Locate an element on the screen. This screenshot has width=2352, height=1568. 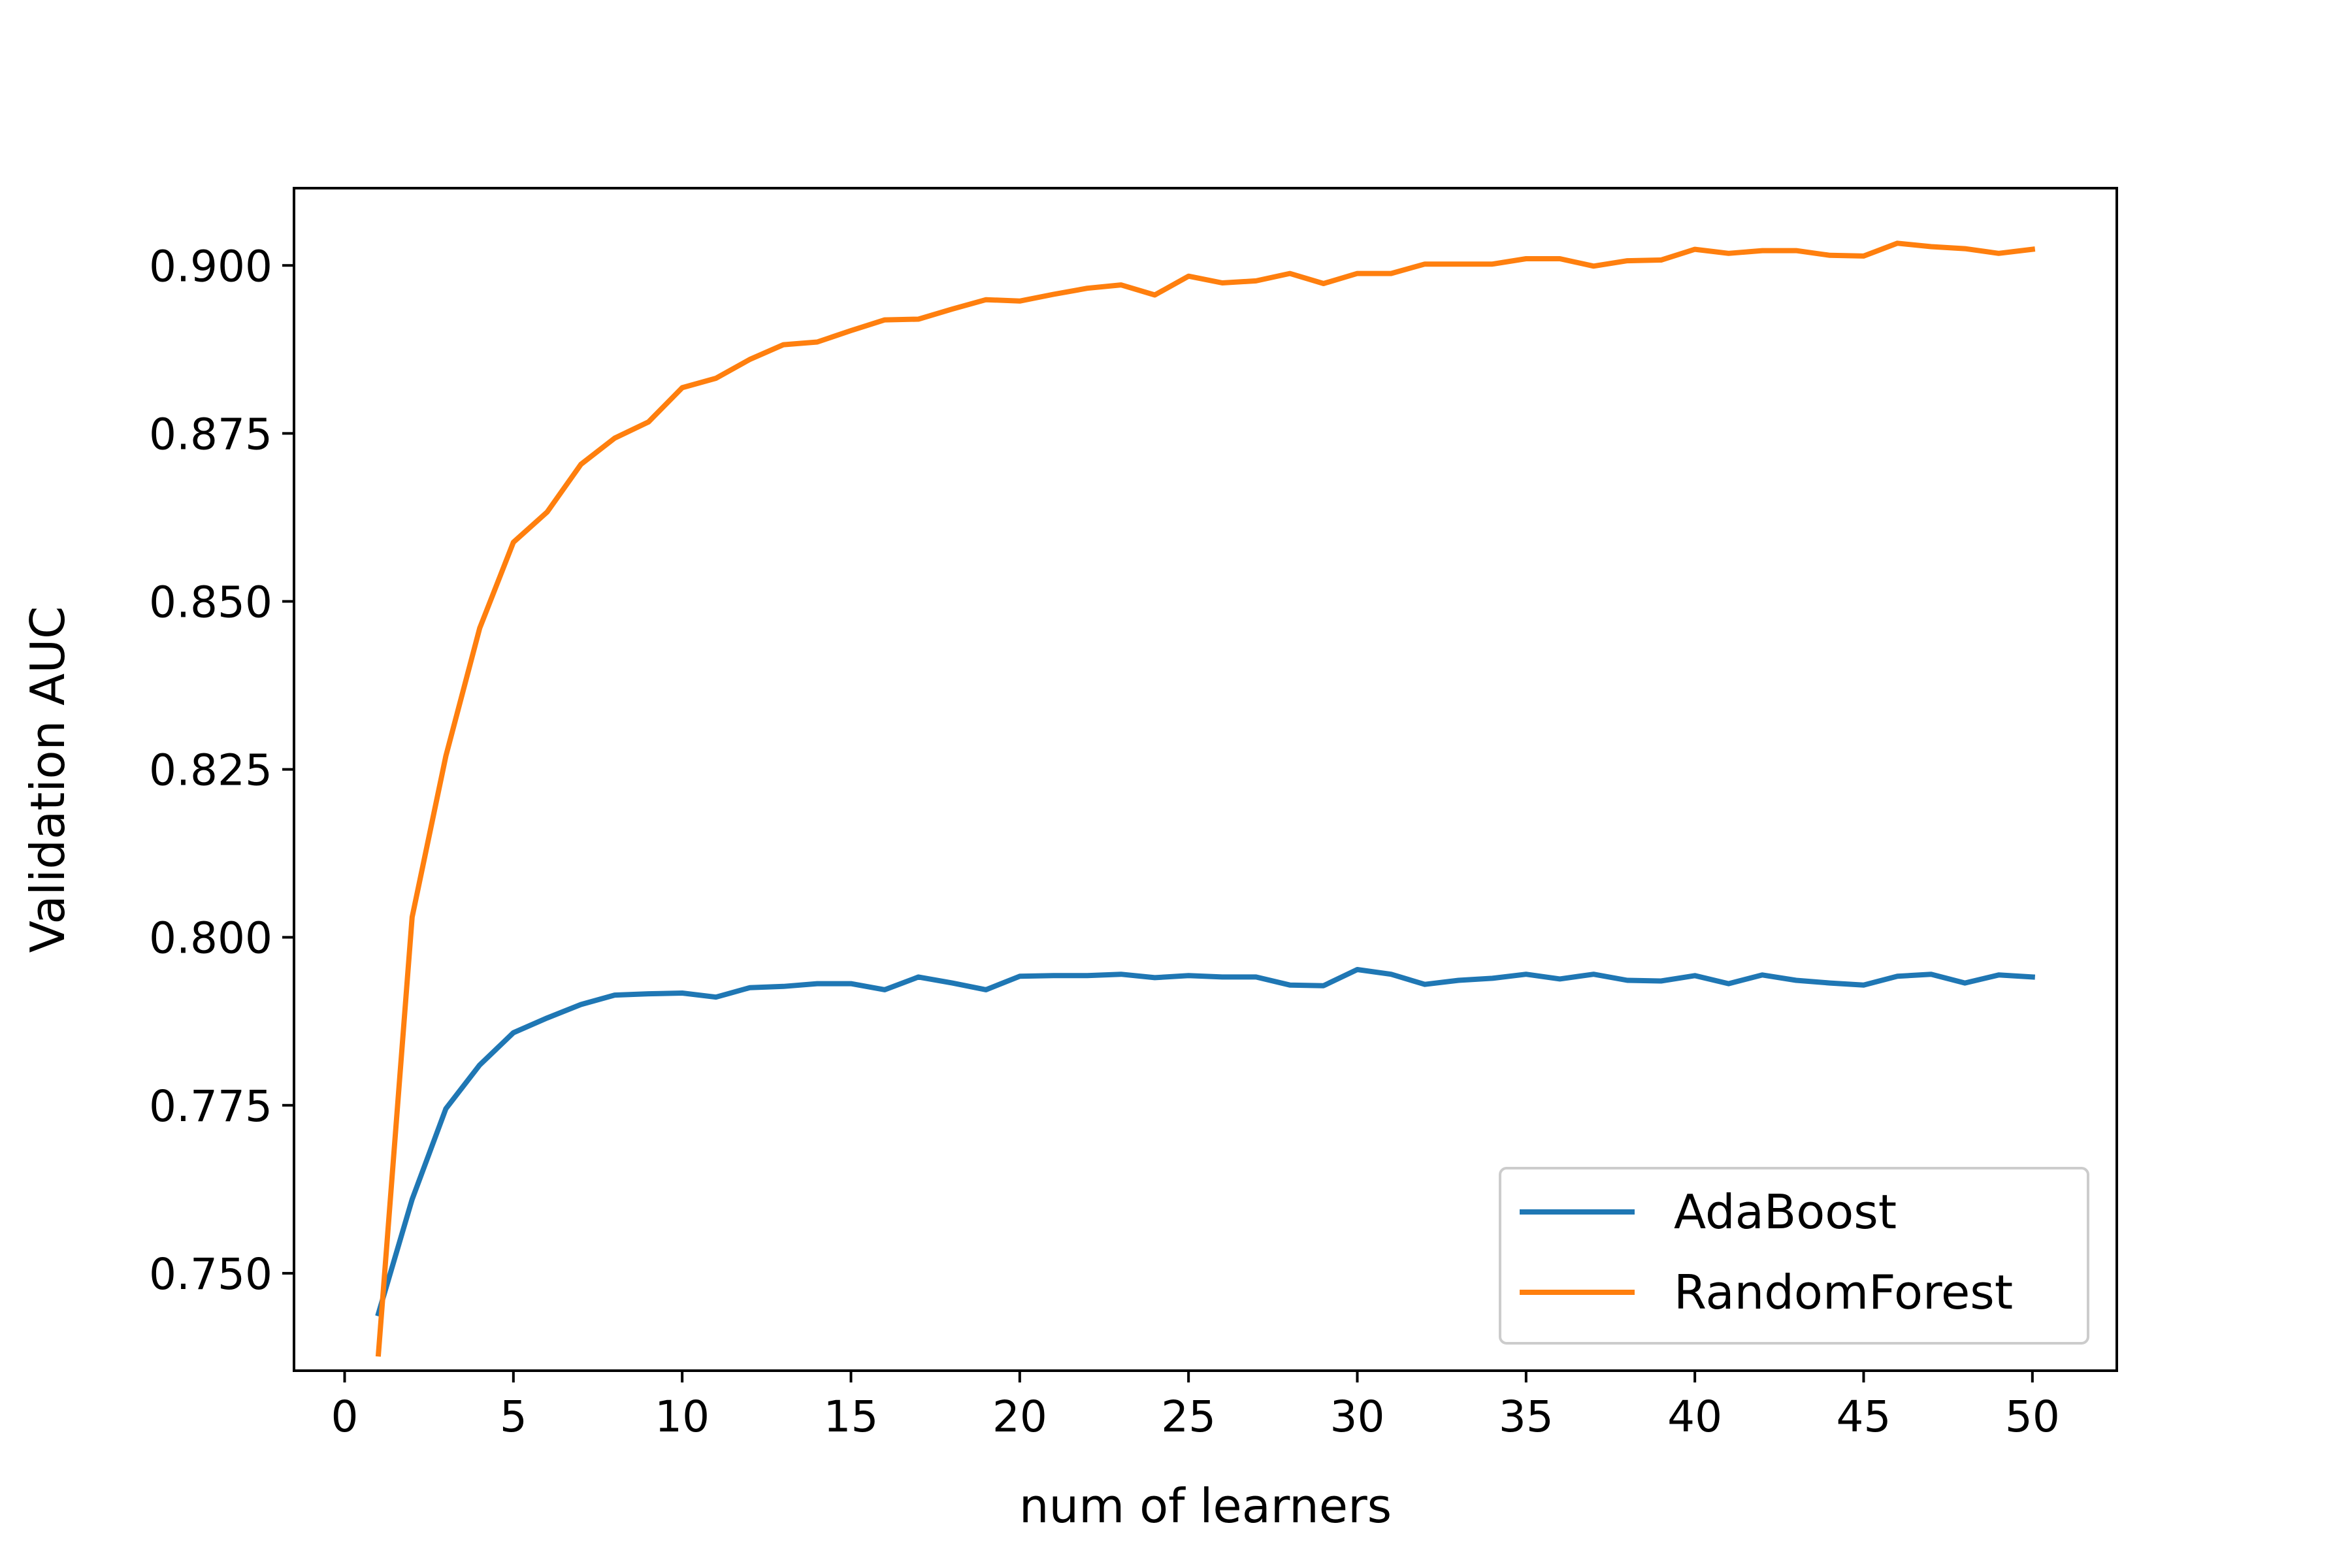
x-tick-label: 45 is located at coordinates (1864, 1417).